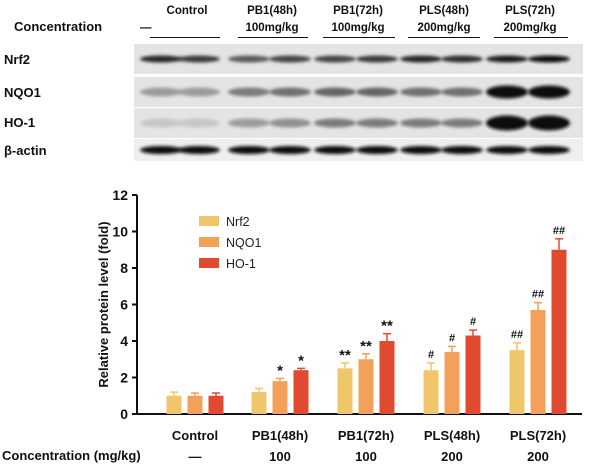  What do you see at coordinates (120, 195) in the screenshot?
I see `y-tick-label: 12` at bounding box center [120, 195].